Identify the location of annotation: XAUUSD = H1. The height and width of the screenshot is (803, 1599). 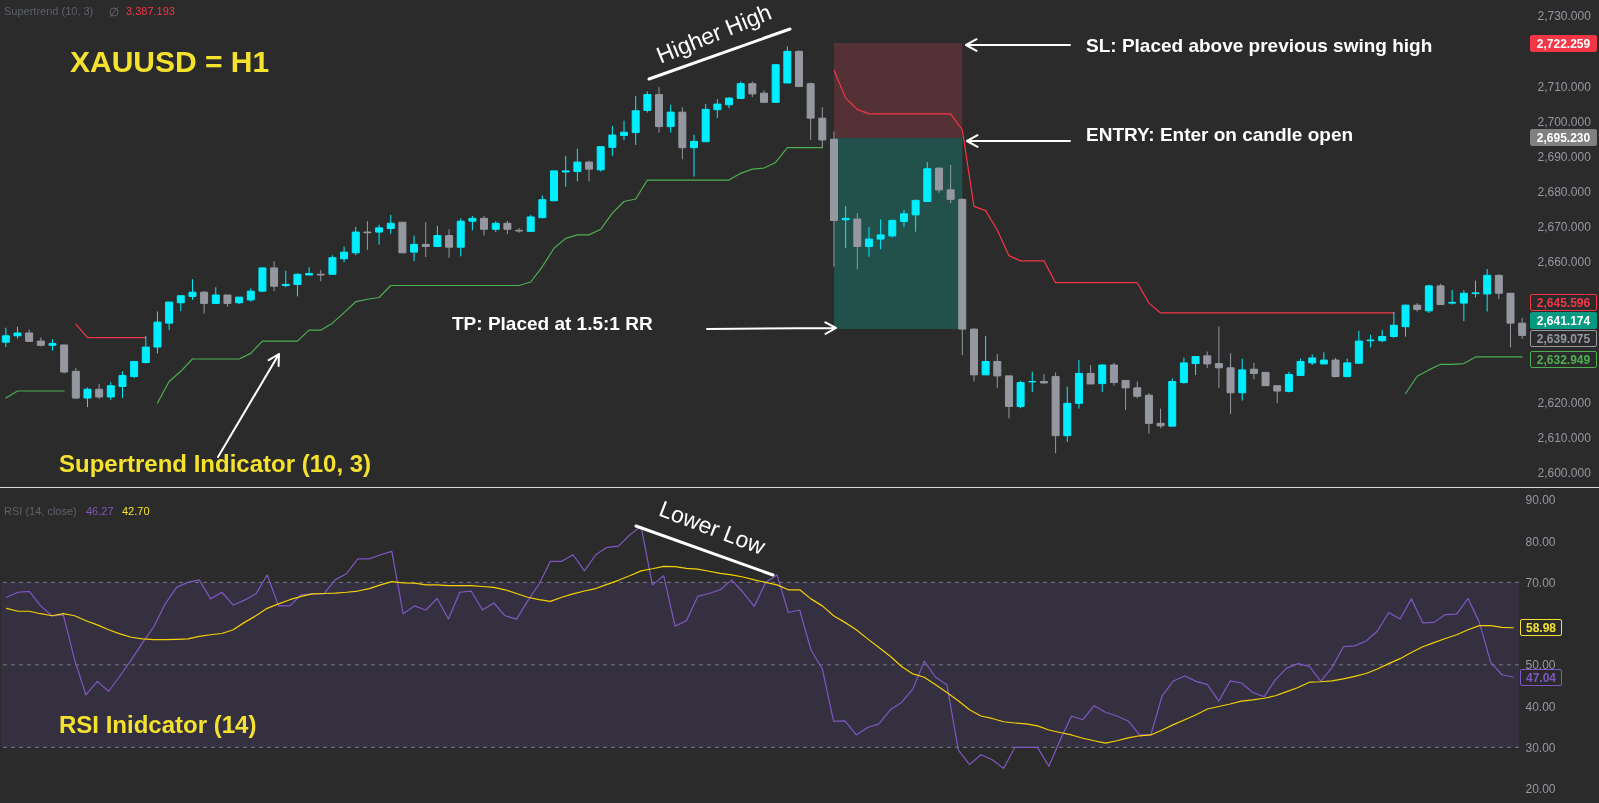
(170, 61).